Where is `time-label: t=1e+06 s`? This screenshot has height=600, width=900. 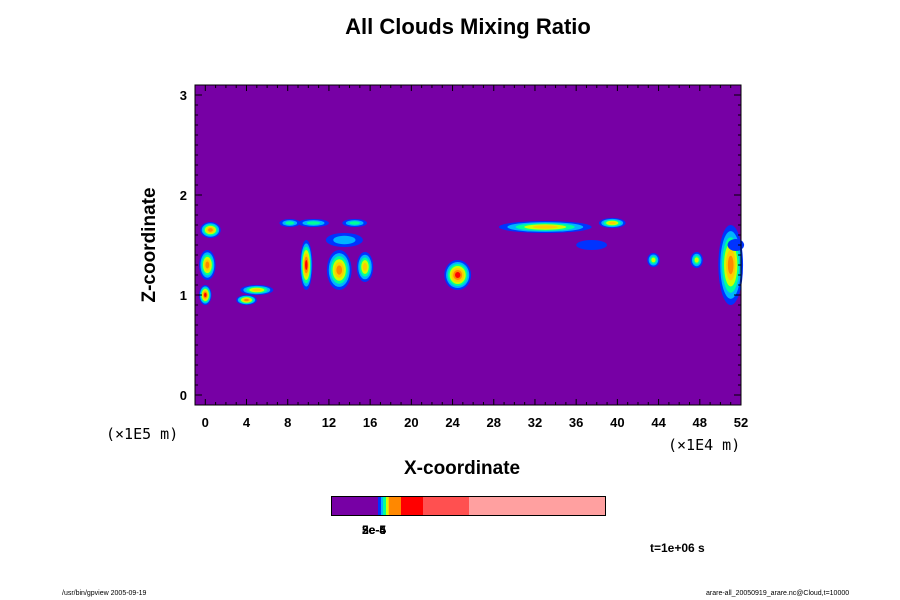 time-label: t=1e+06 s is located at coordinates (677, 548).